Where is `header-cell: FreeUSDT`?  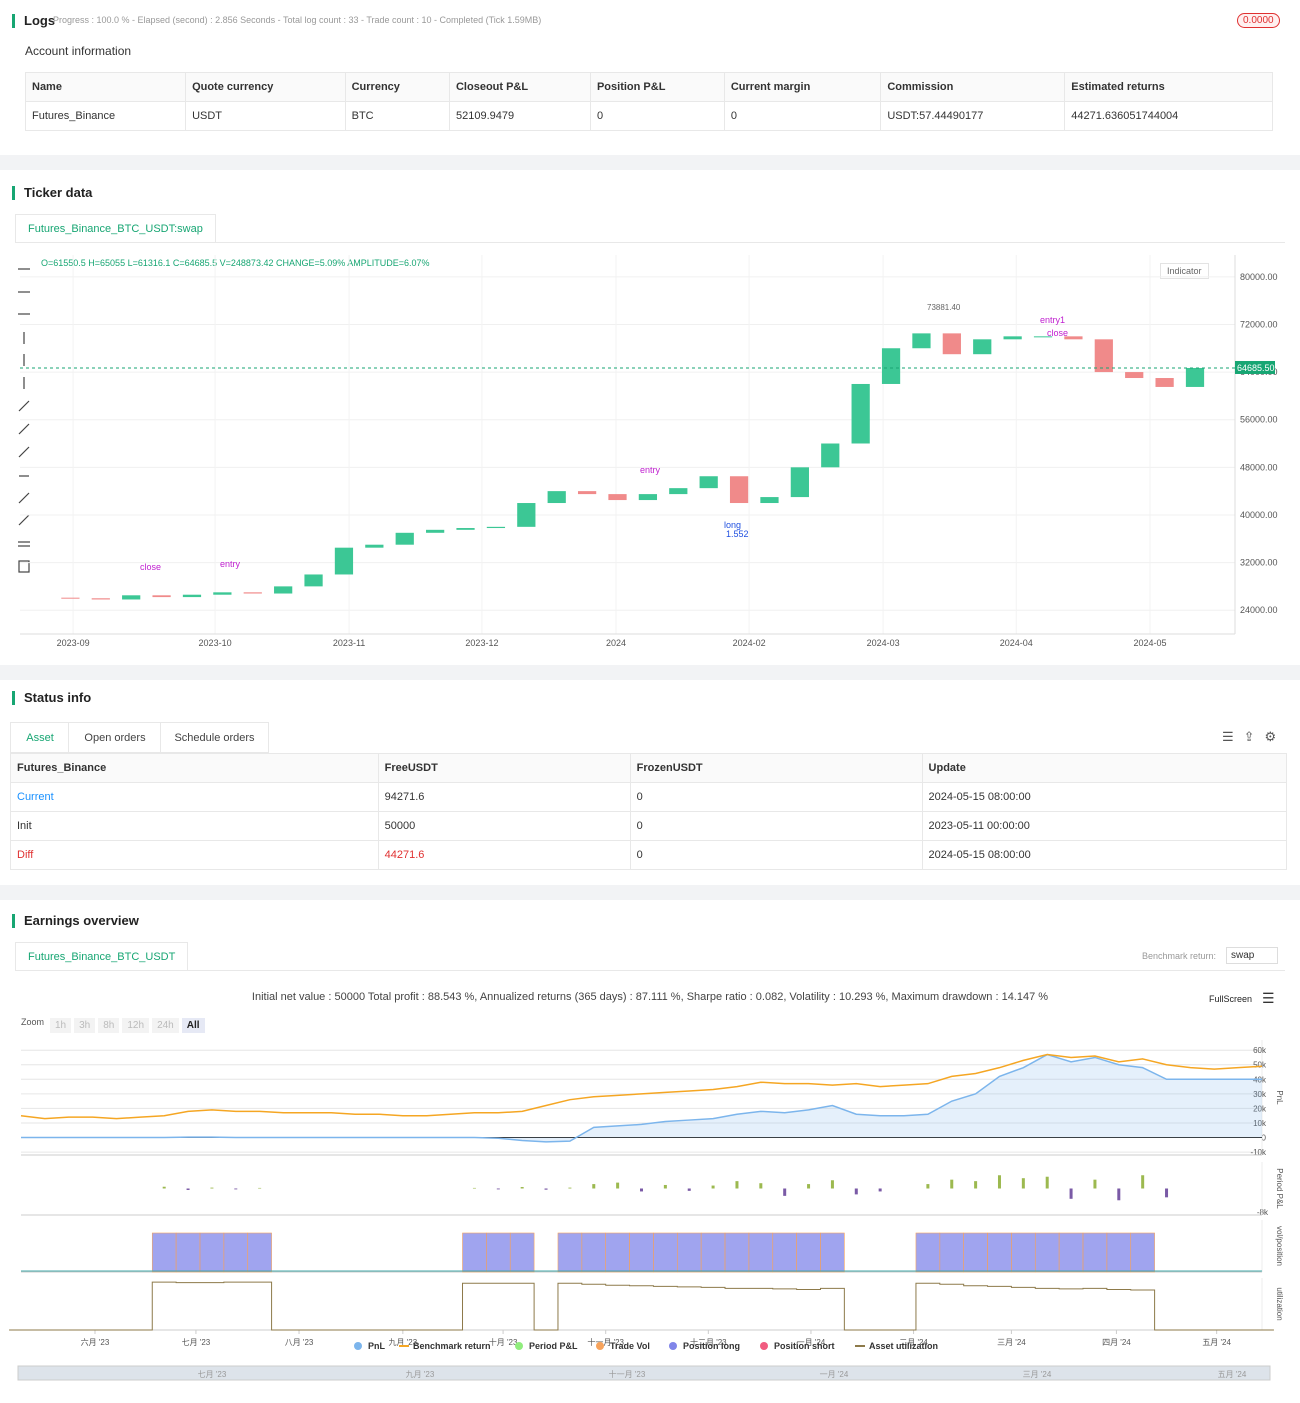 header-cell: FreeUSDT is located at coordinates (504, 768).